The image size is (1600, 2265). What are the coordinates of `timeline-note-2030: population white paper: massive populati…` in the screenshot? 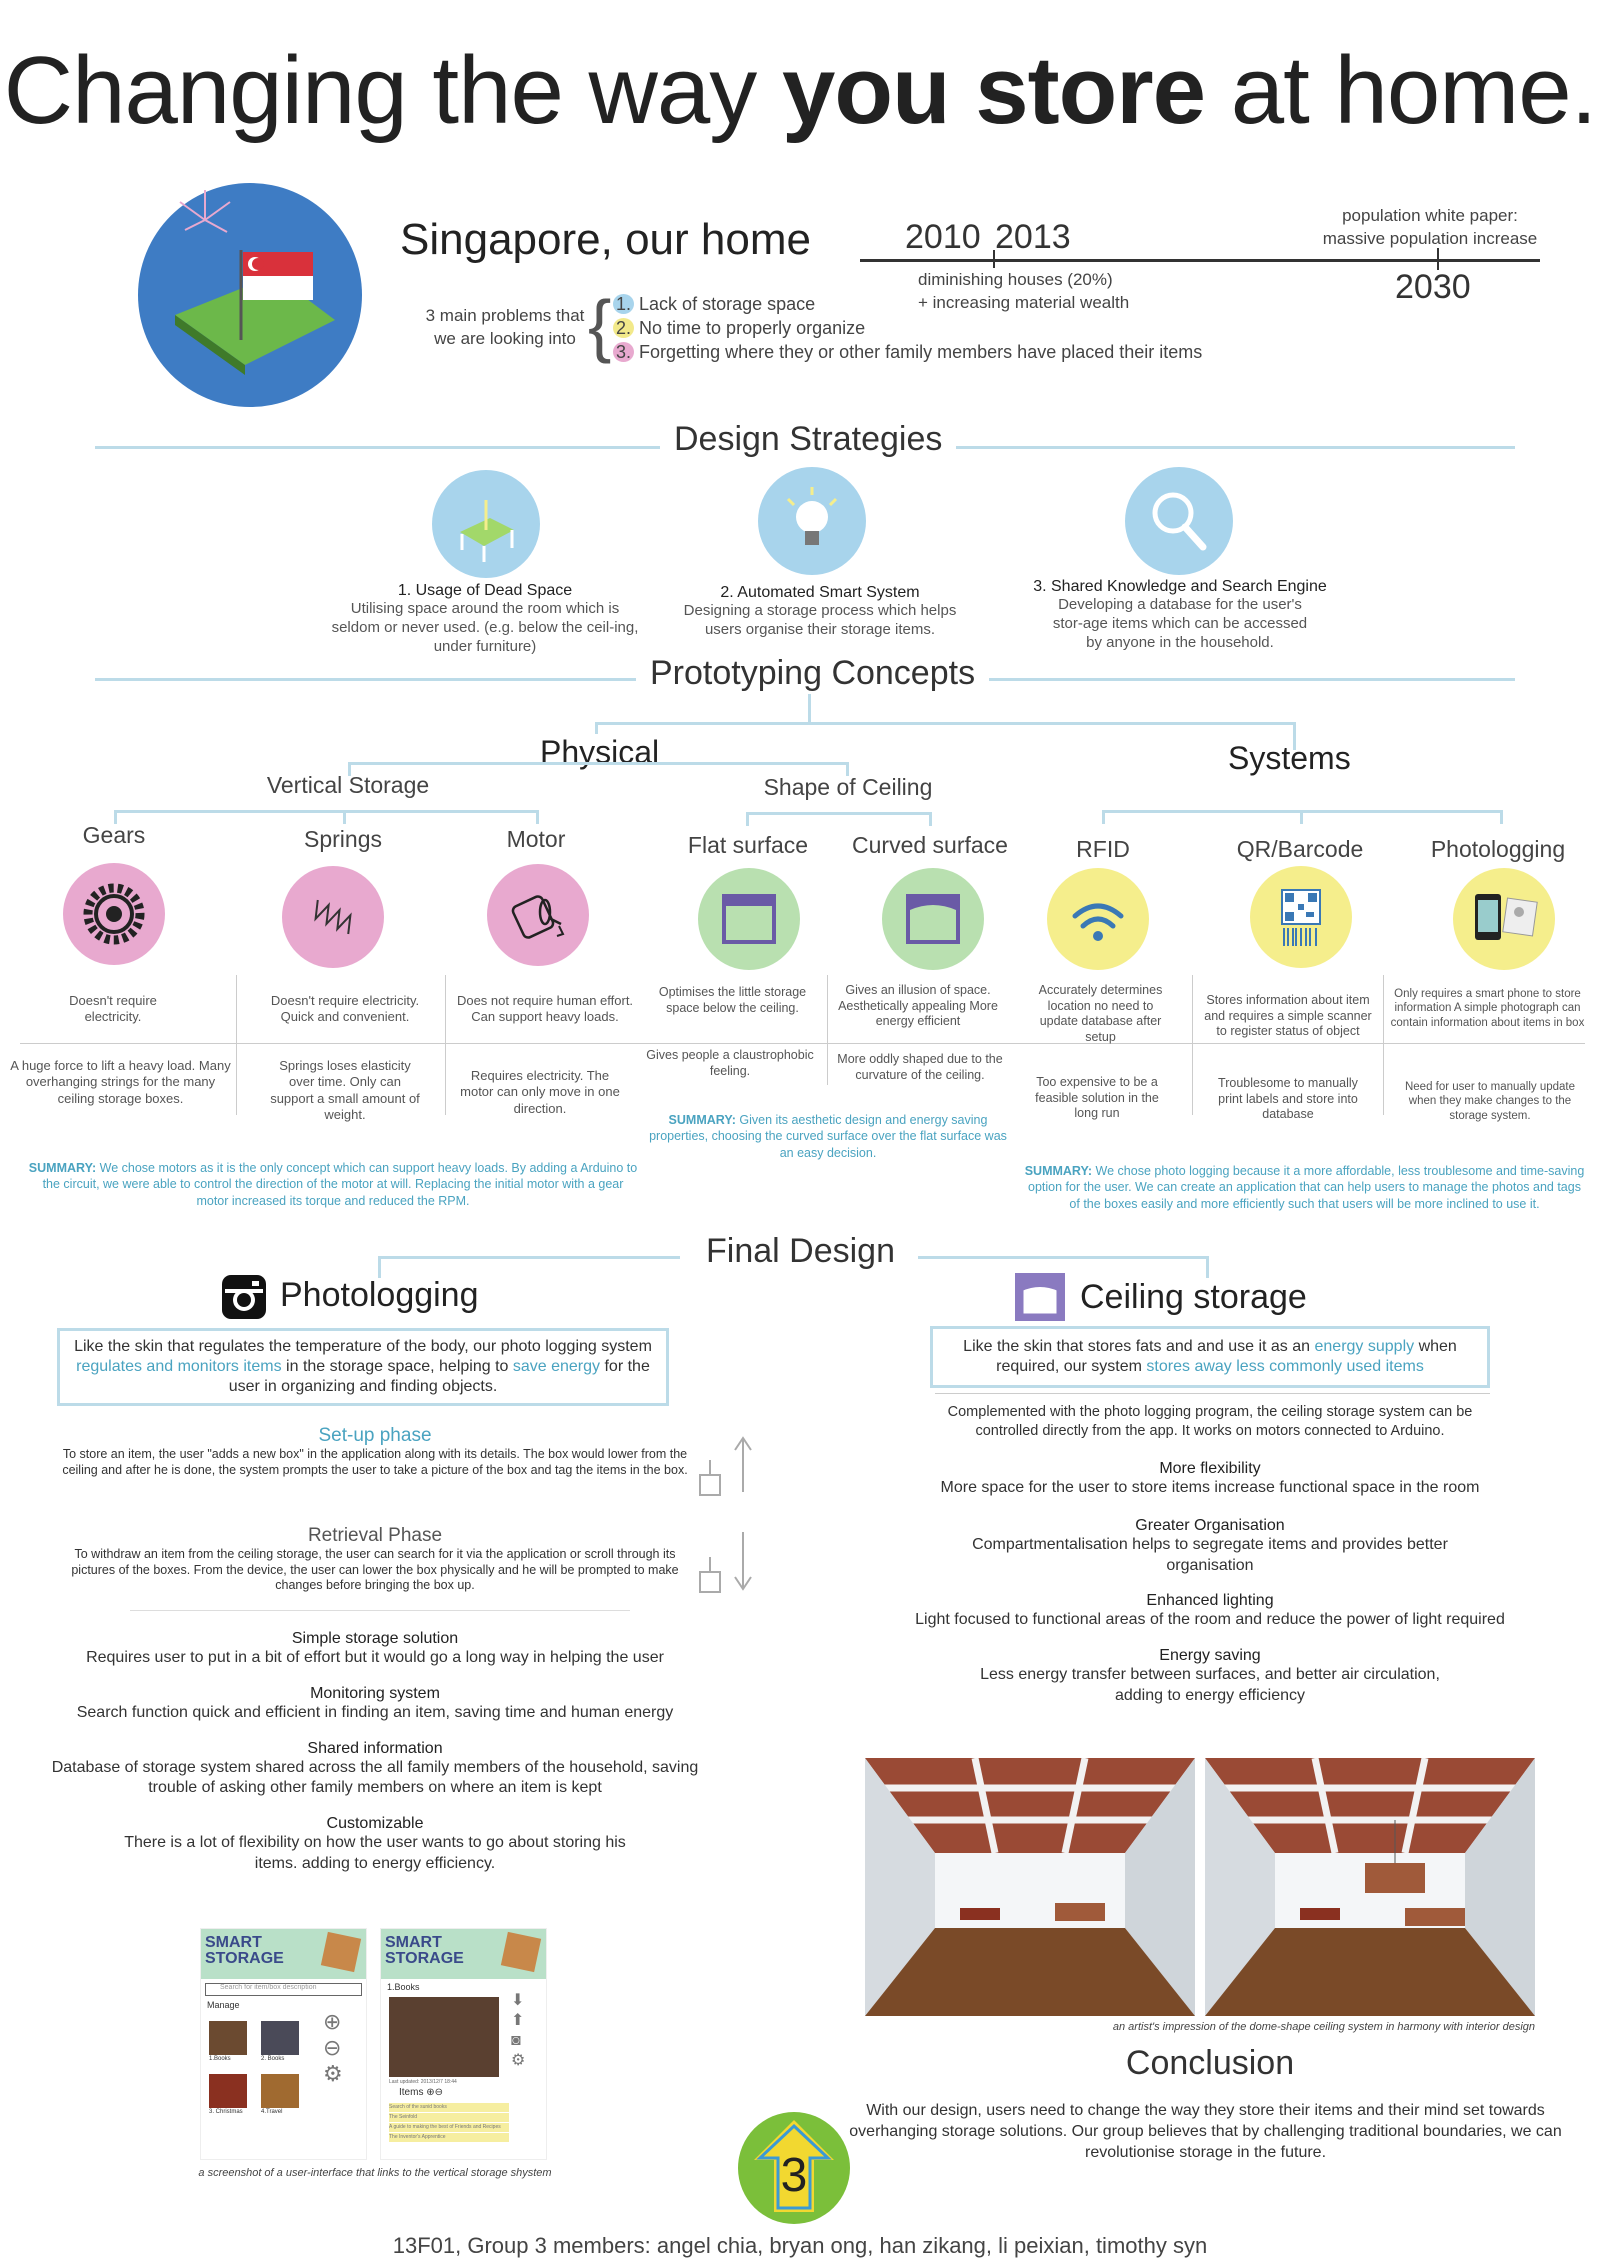 It's located at (1430, 227).